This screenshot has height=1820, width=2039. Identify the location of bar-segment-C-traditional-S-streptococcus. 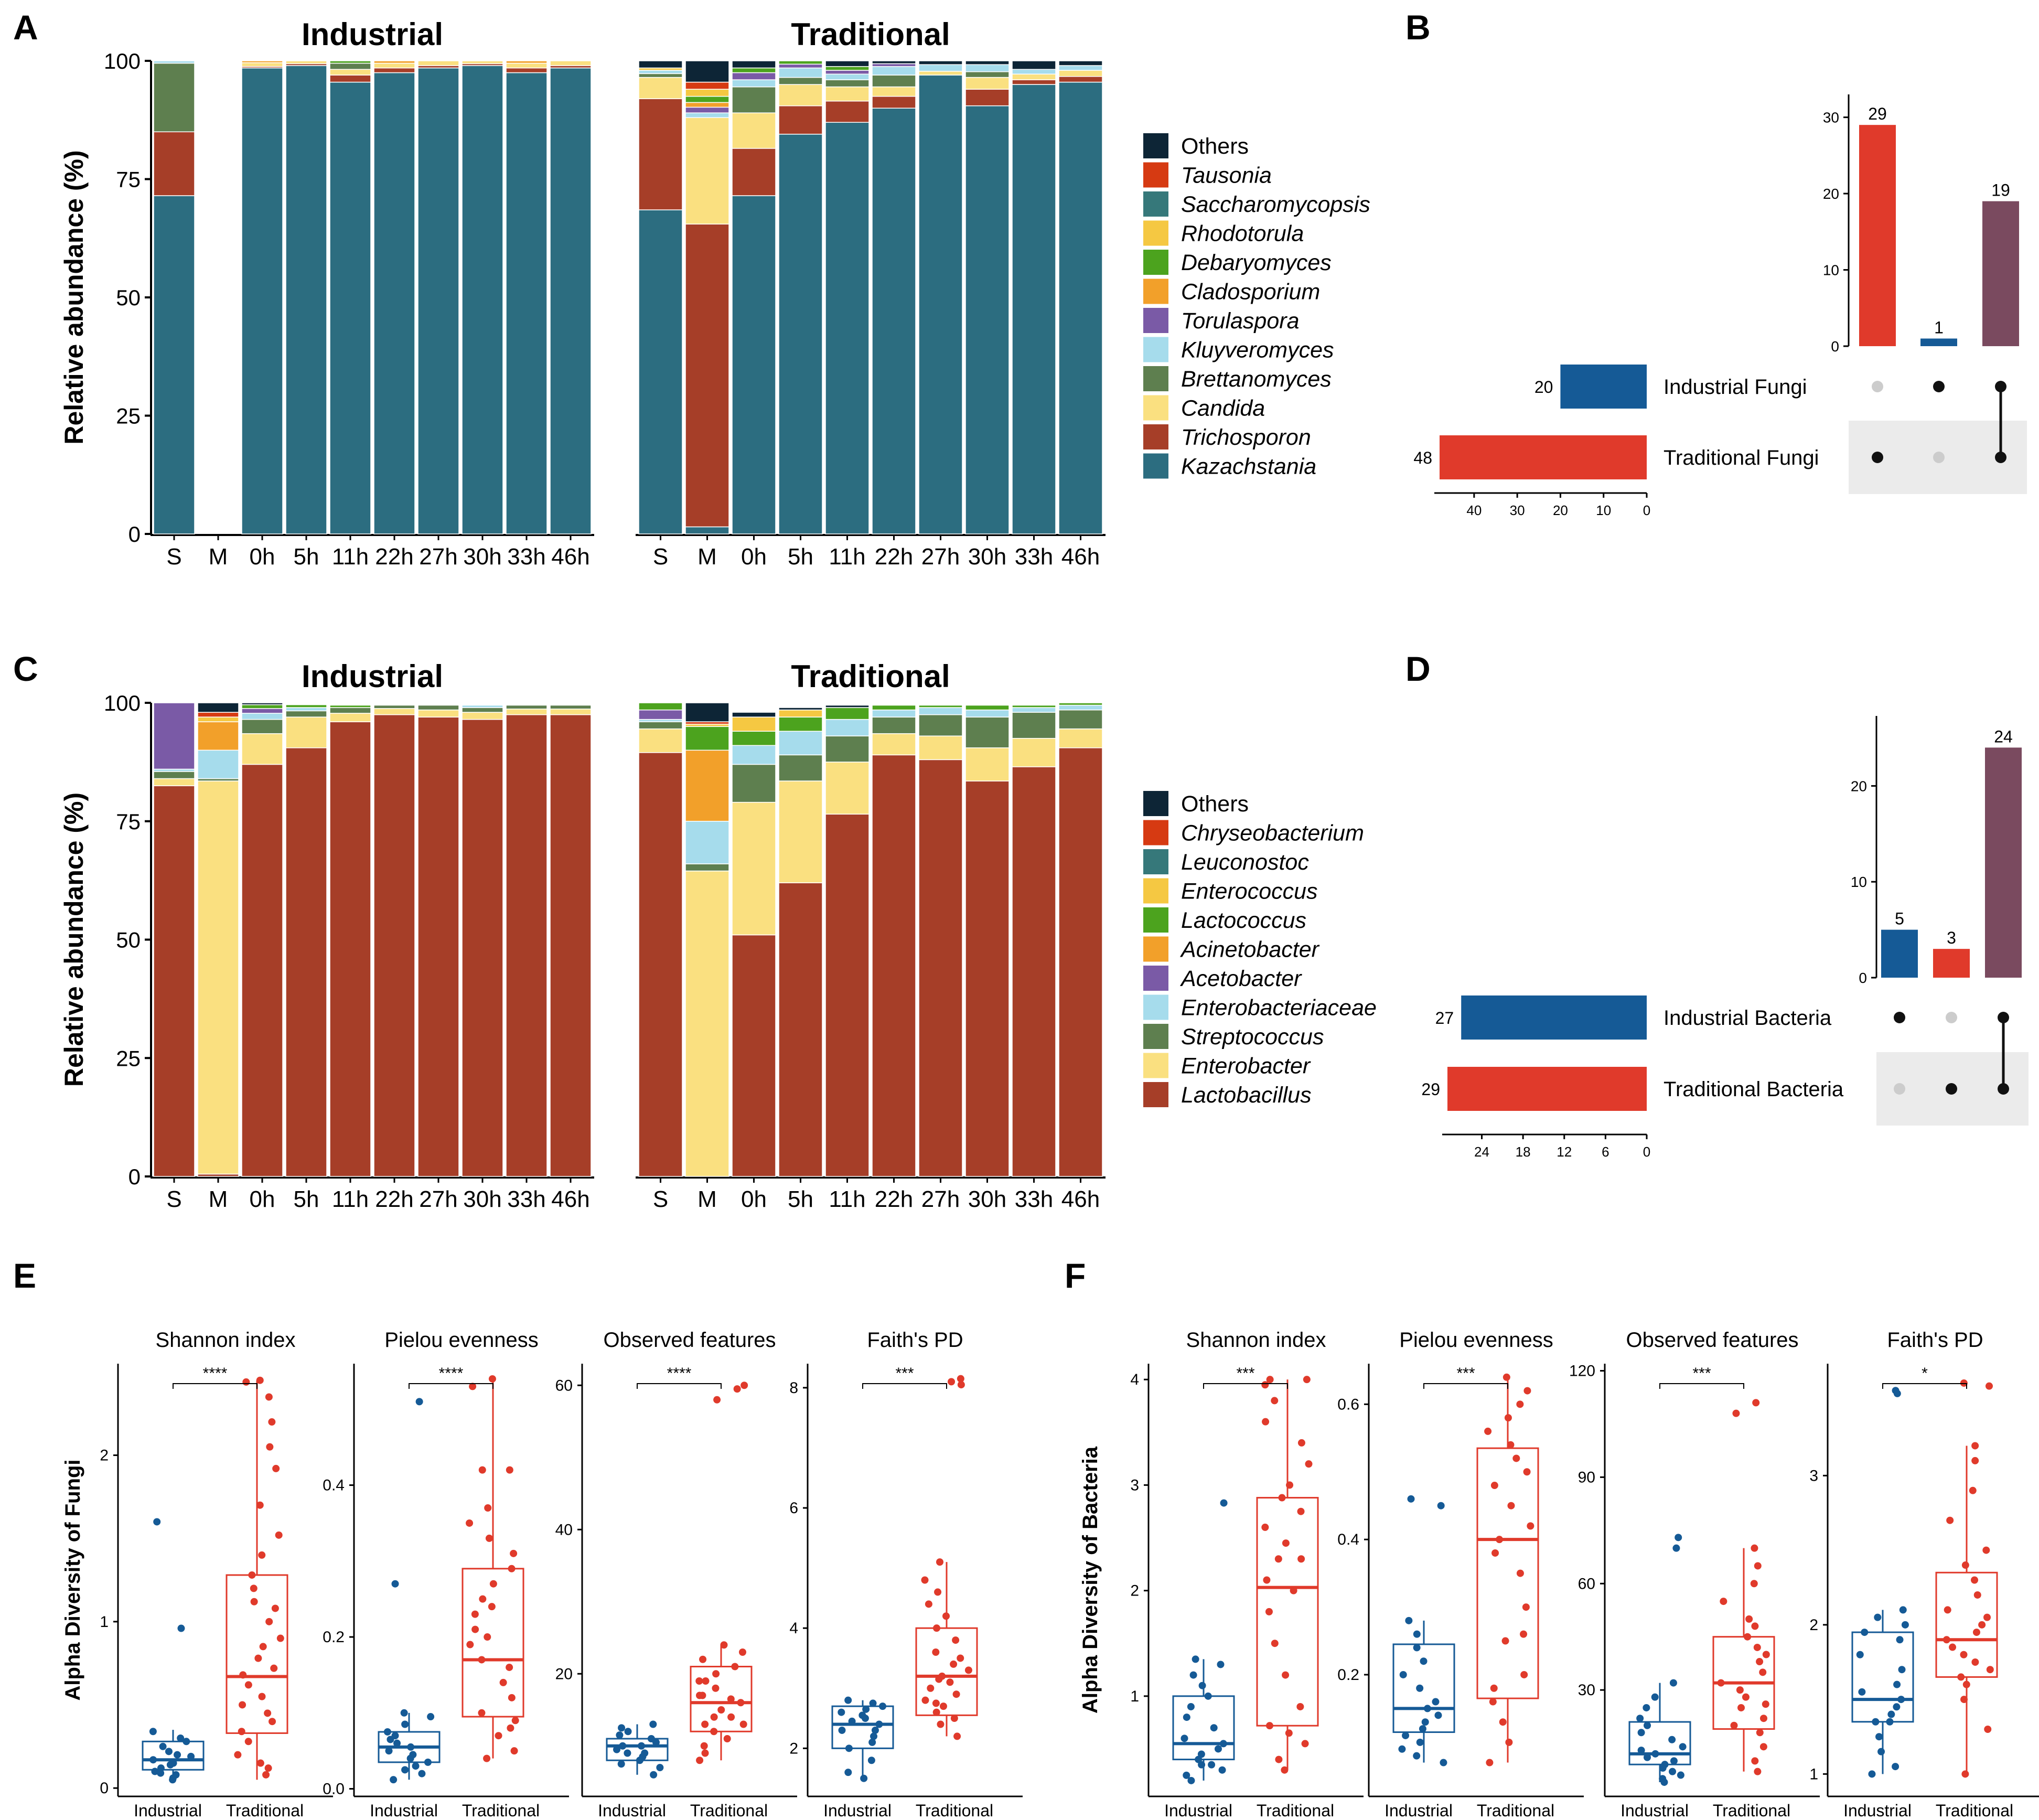
(660, 725).